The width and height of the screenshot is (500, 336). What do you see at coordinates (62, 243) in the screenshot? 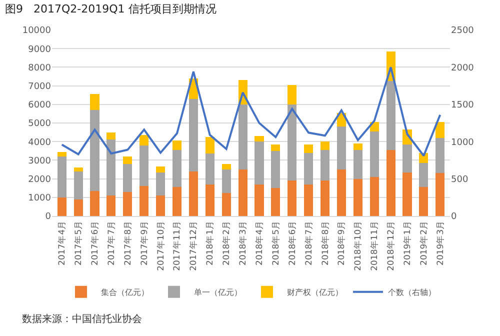
I see `x-tick-label: 2017年4月` at bounding box center [62, 243].